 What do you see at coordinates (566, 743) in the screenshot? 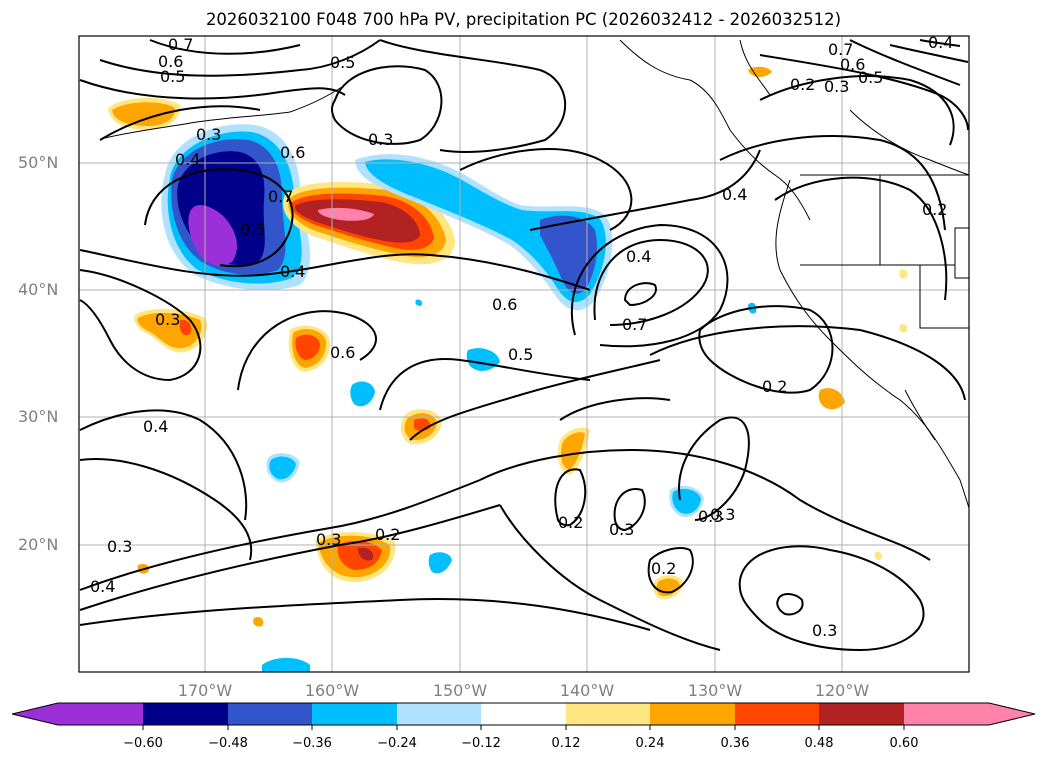
I see `colorbar-tick-label: 0.12` at bounding box center [566, 743].